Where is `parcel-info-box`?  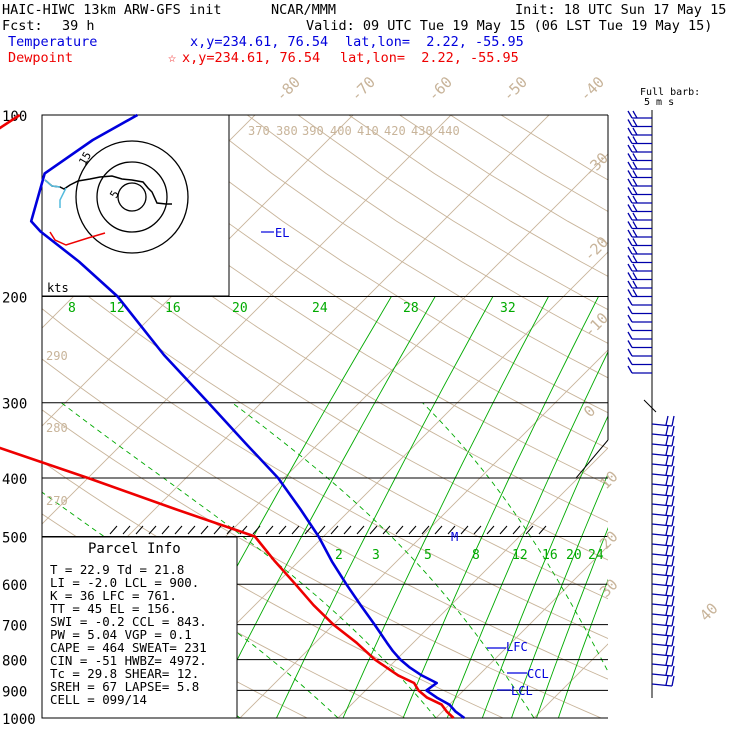 parcel-info-box is located at coordinates (139, 627).